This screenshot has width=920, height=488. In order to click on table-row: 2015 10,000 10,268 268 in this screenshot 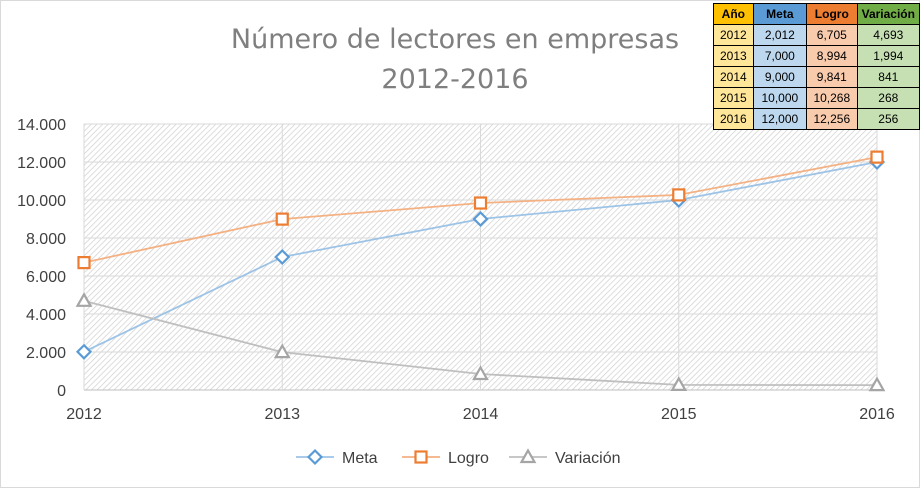, I will do `click(816, 98)`.